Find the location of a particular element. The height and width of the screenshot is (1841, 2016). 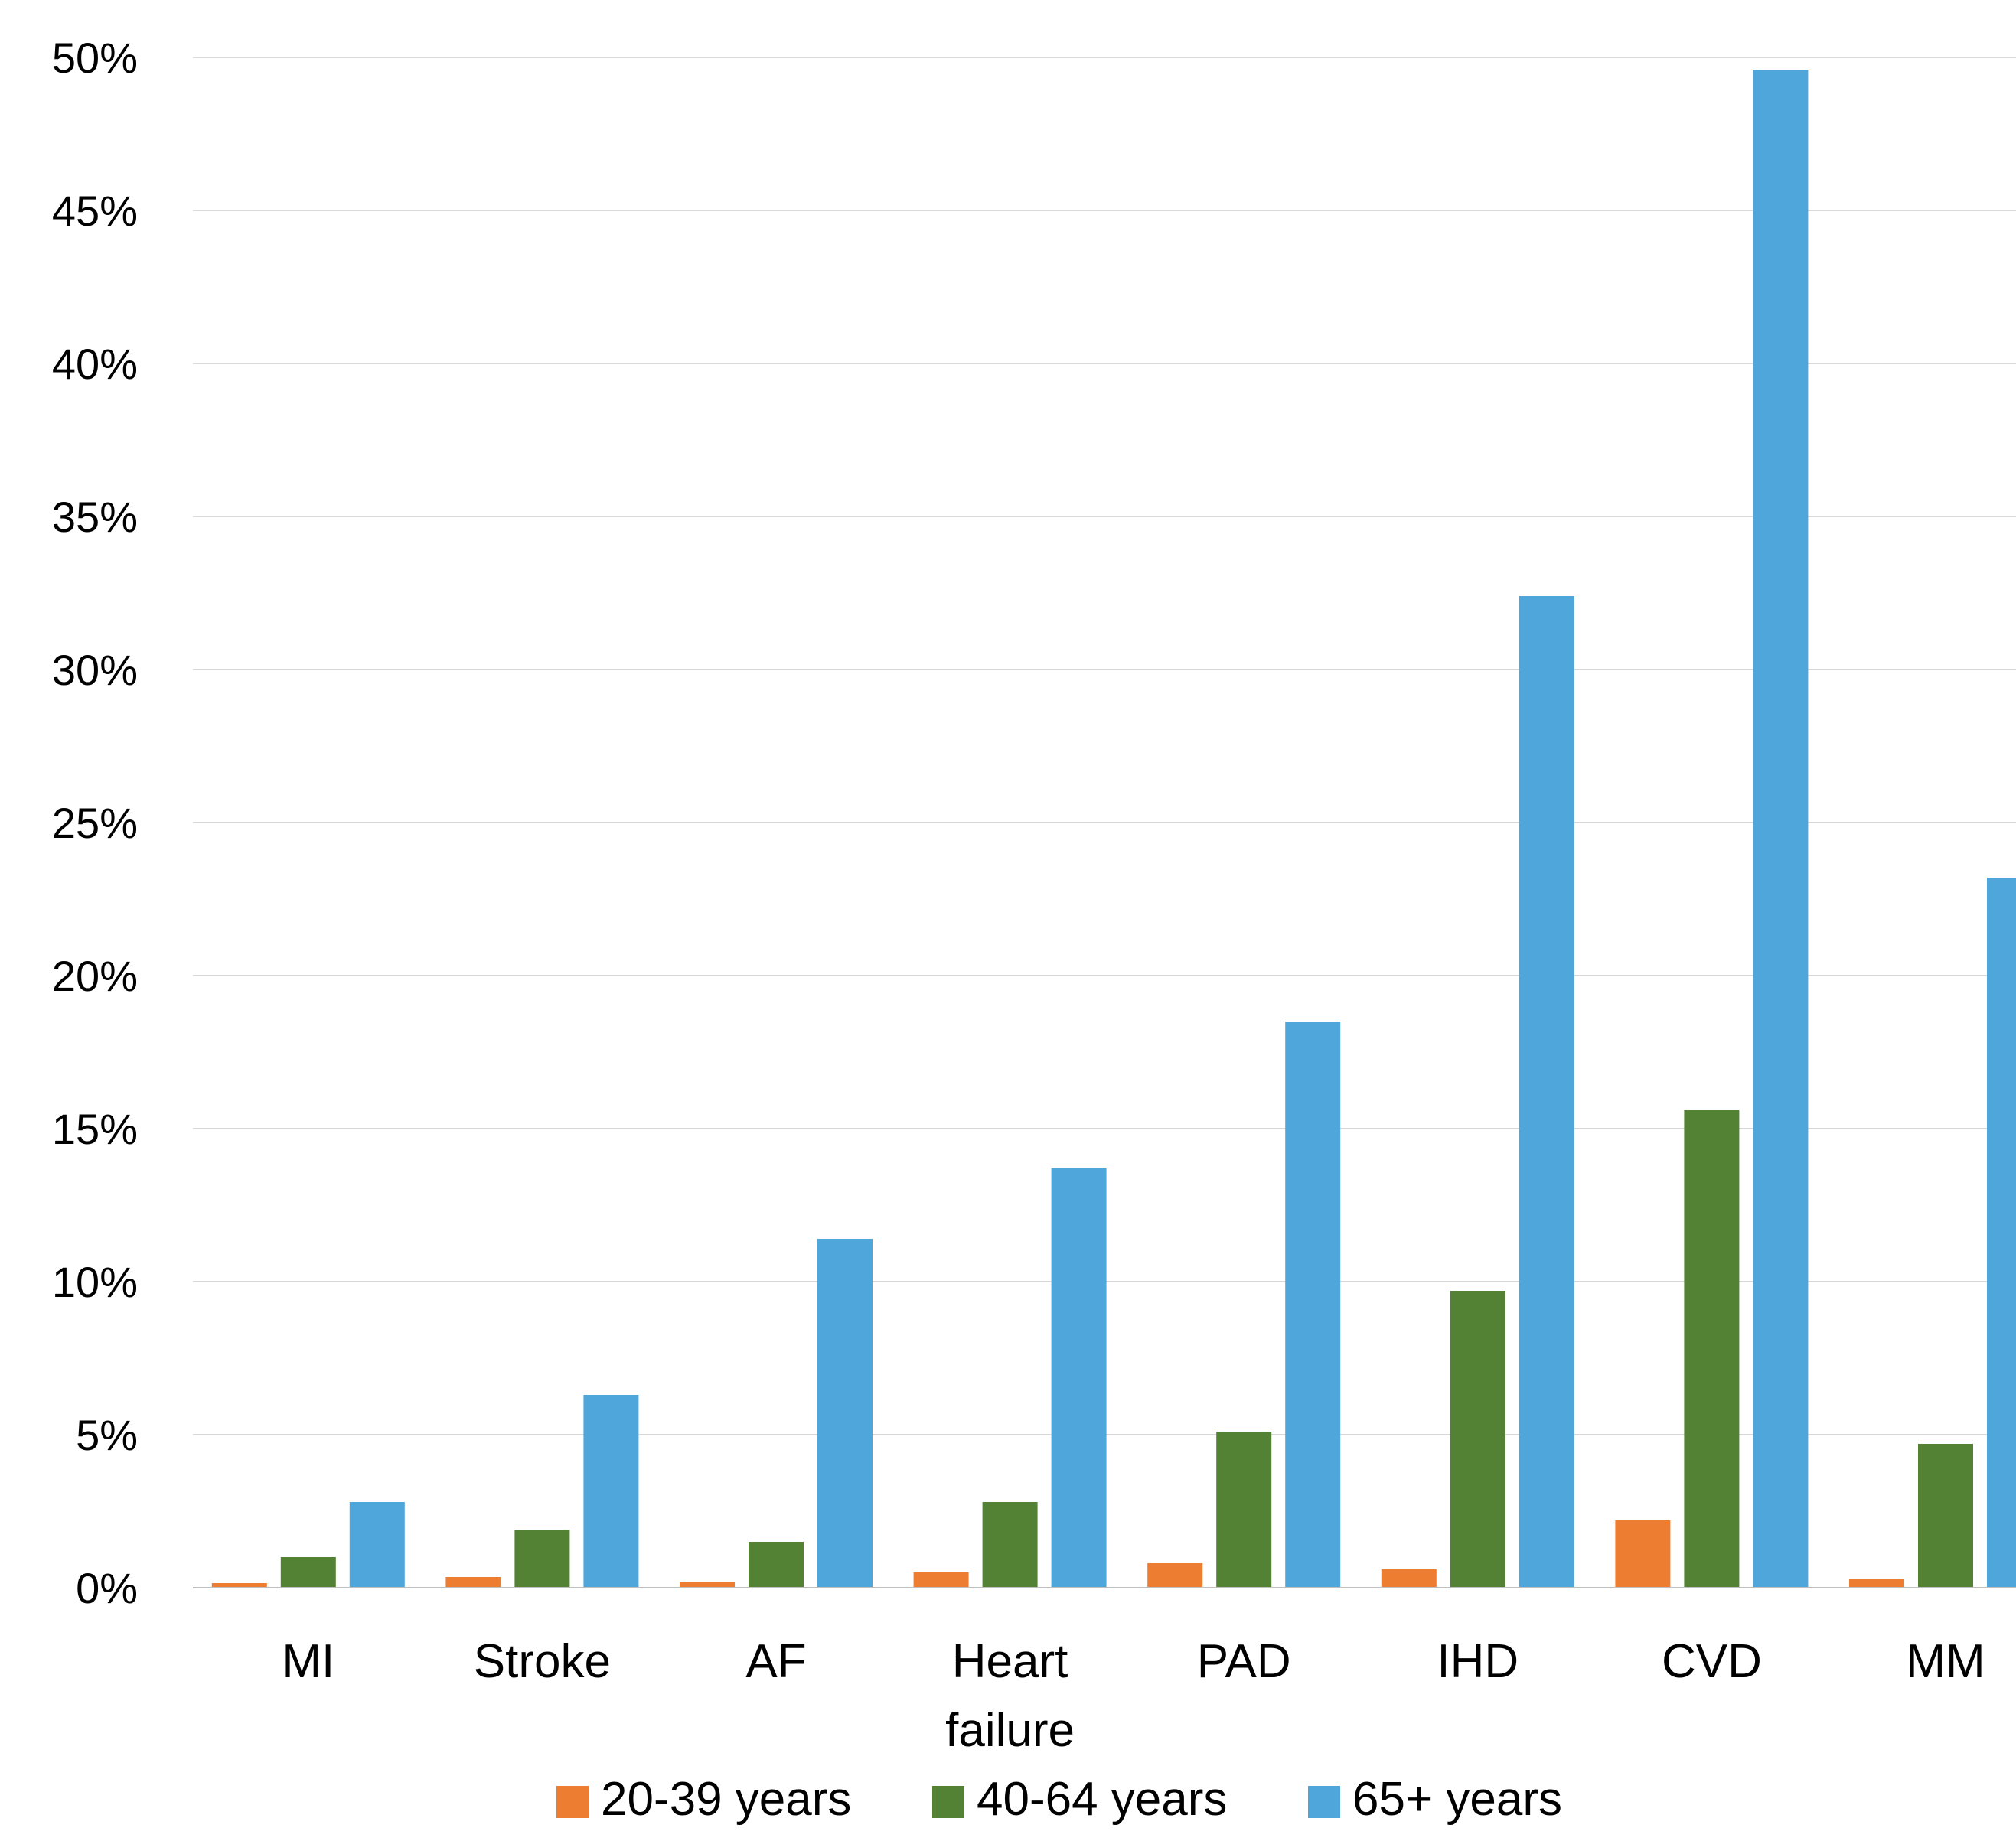

x-tick-label: PAD is located at coordinates (1244, 1662).